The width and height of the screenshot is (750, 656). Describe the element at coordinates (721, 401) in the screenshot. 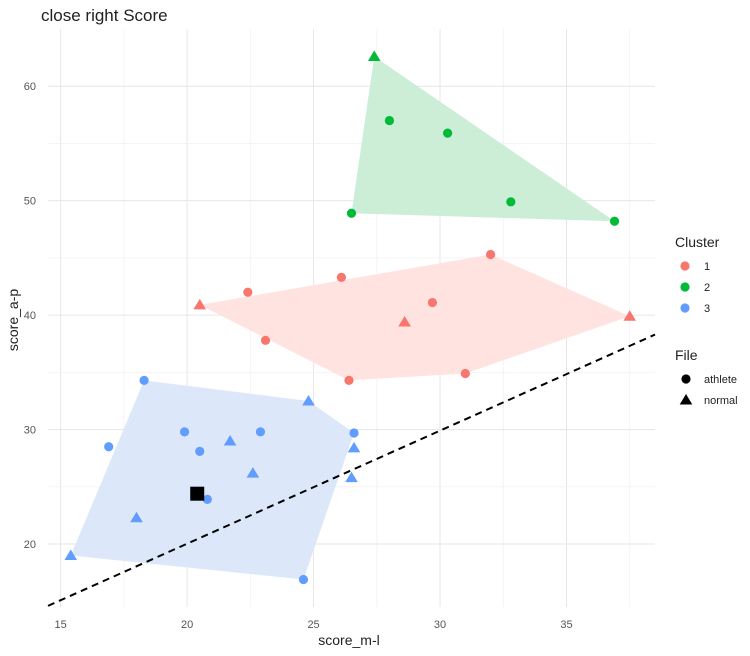

I see `legend-file-label: normal` at that location.